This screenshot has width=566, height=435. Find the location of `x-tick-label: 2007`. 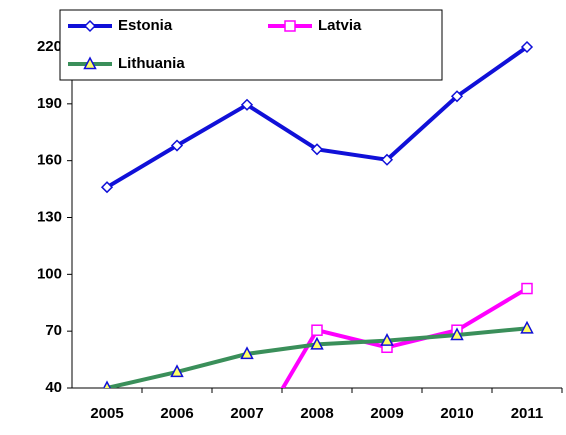

x-tick-label: 2007 is located at coordinates (246, 413).